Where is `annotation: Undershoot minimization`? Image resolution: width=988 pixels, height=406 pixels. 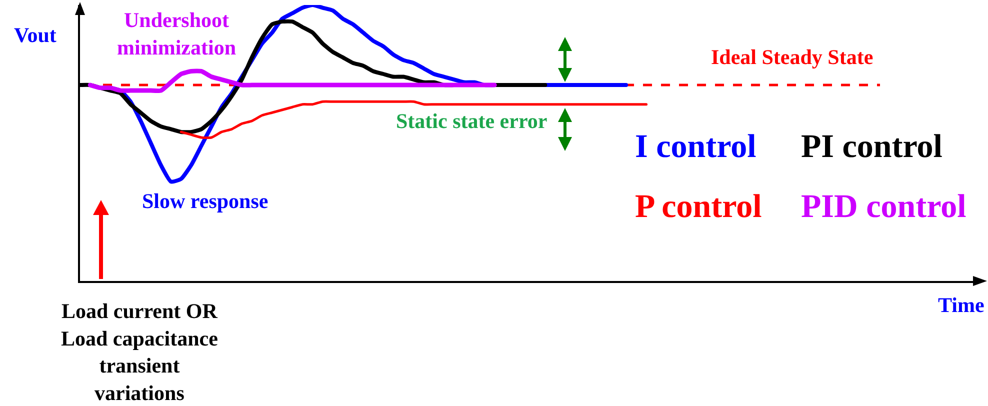
annotation: Undershoot minimization is located at coordinates (176, 34).